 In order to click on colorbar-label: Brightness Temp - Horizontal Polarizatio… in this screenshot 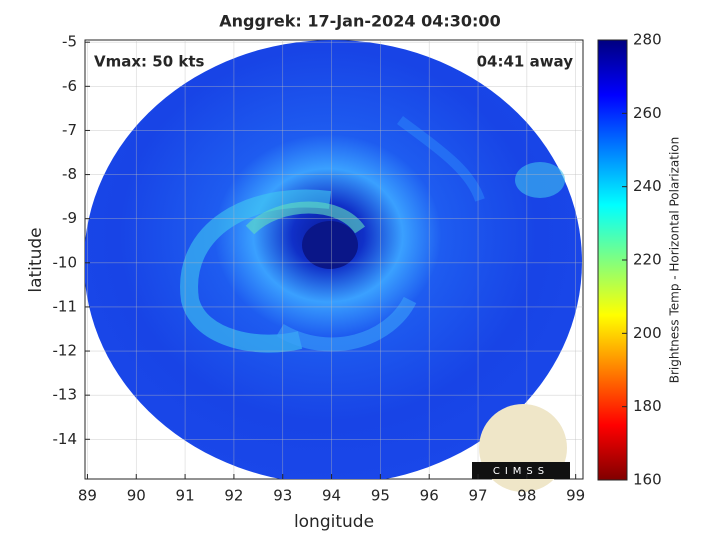, I will do `click(675, 260)`.